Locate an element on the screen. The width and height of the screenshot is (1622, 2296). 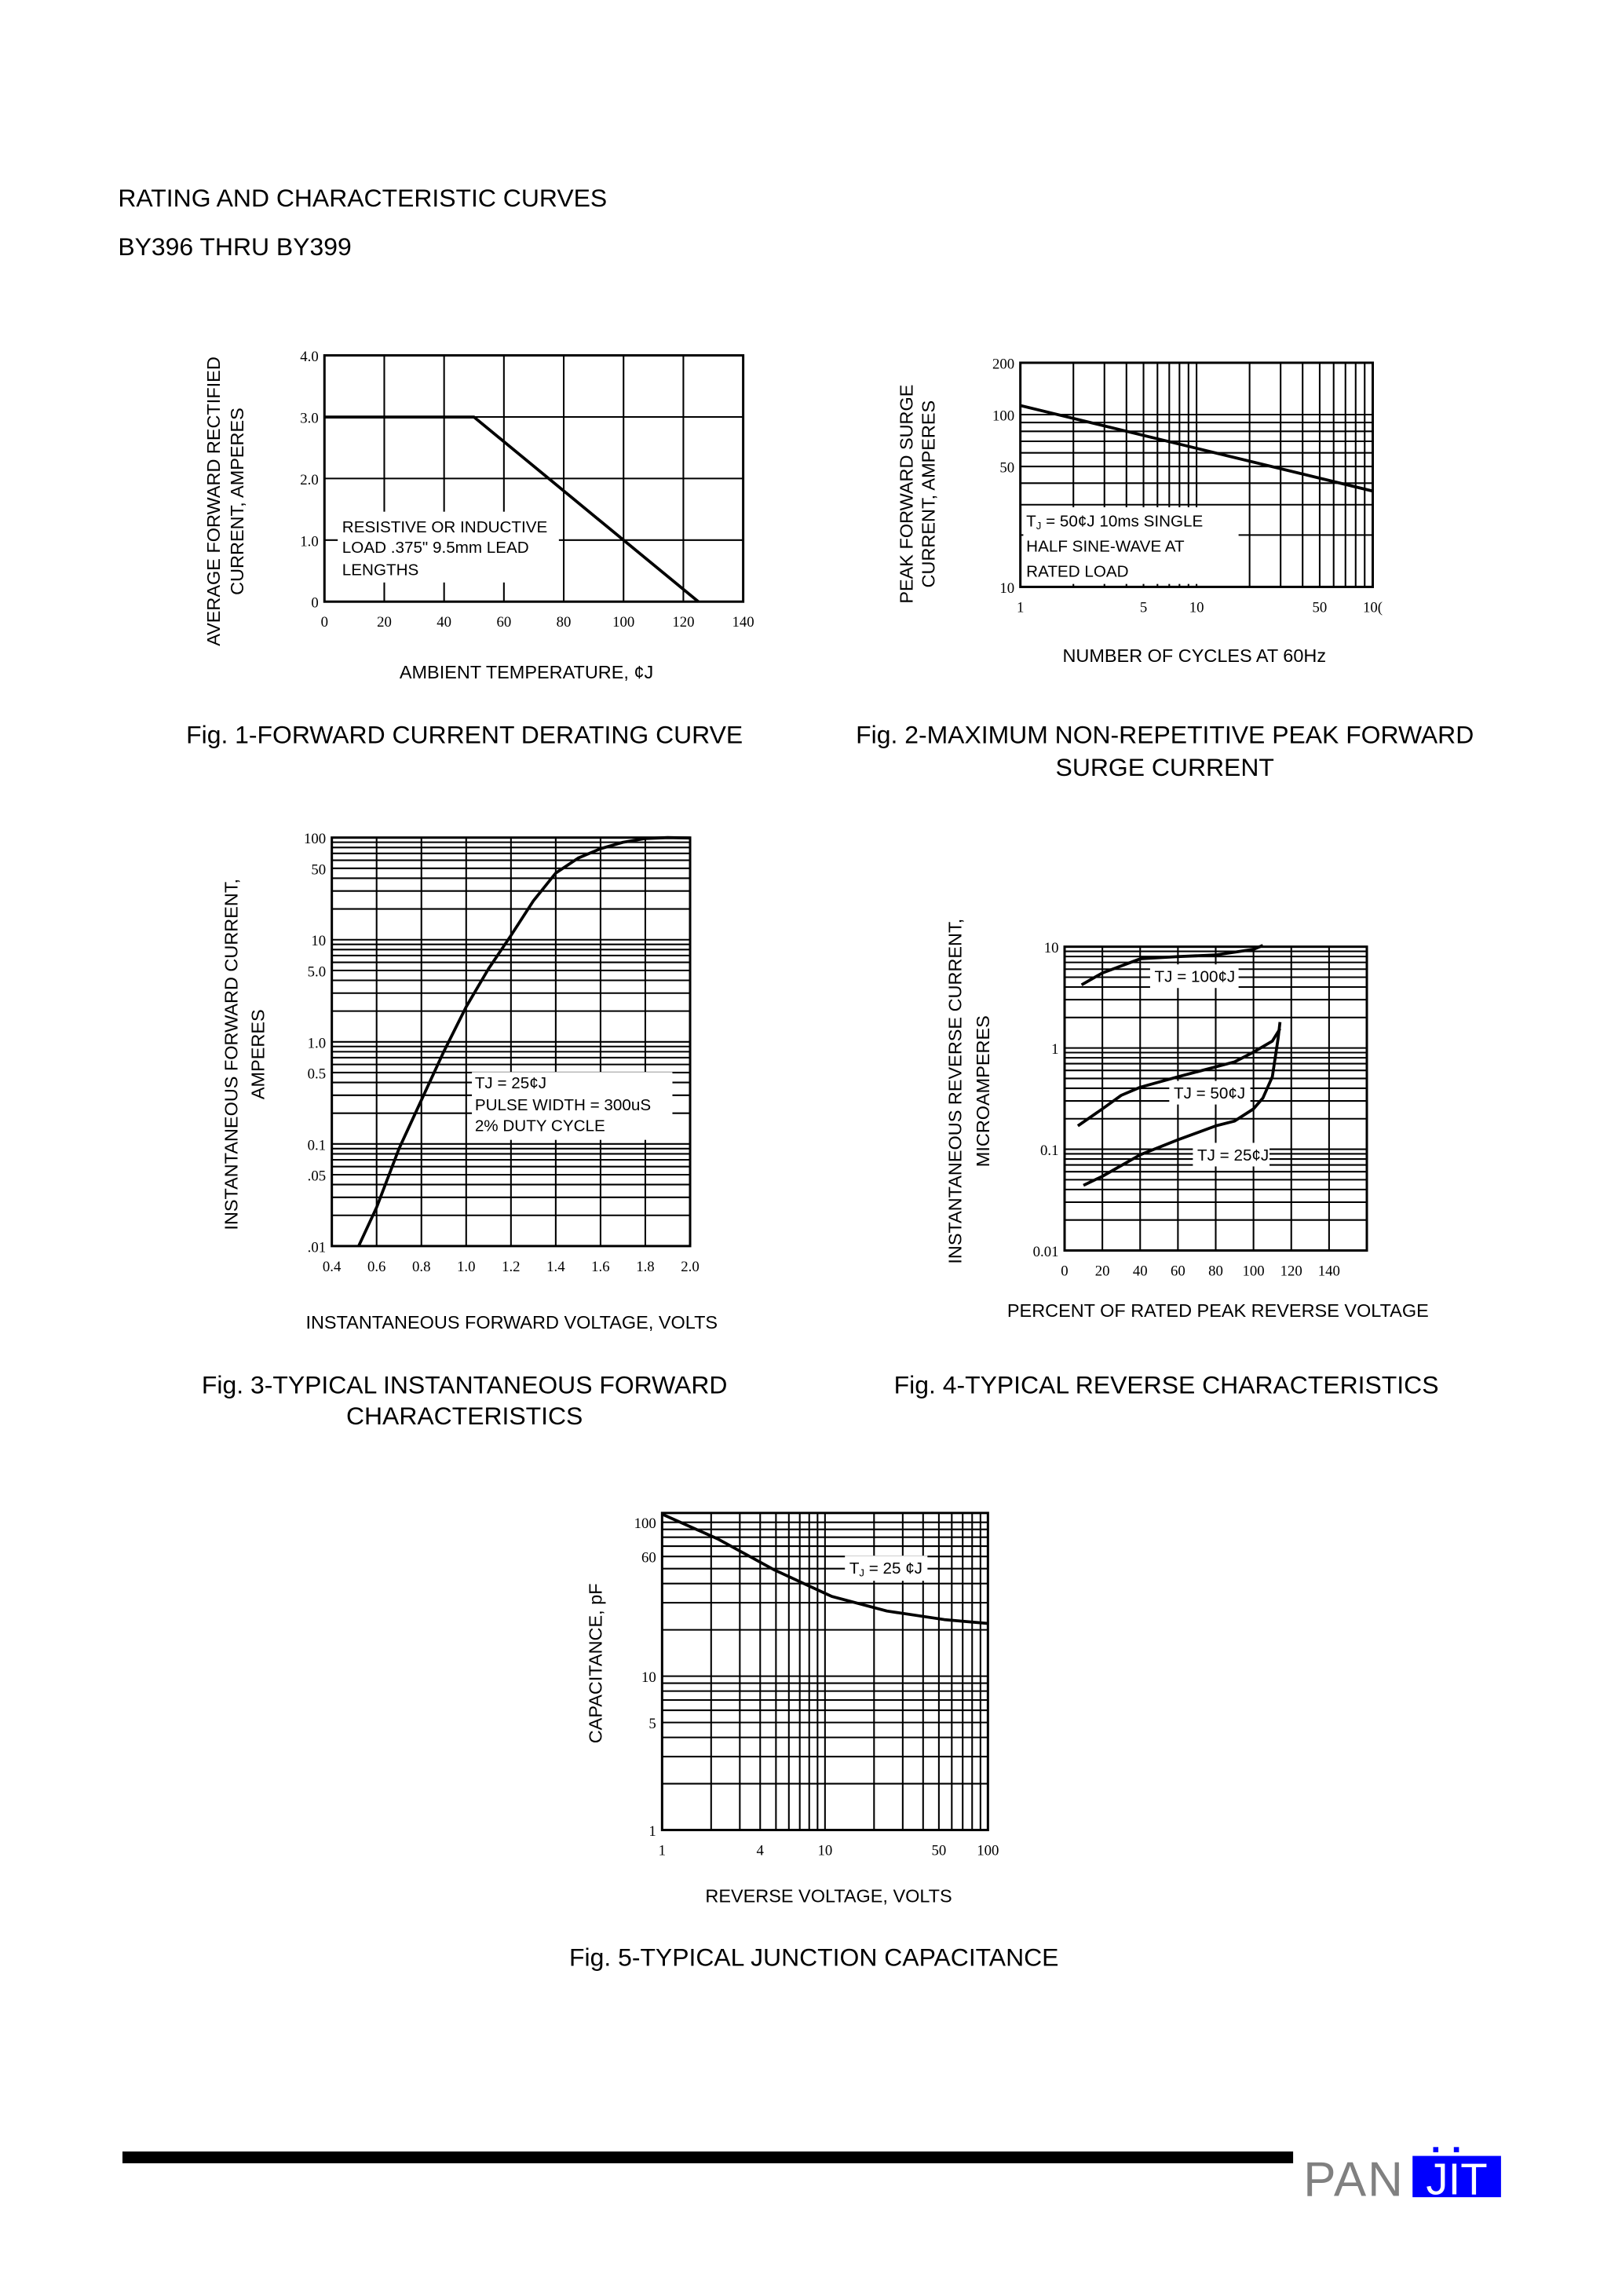
y-tick-label: 0 is located at coordinates (314, 603).